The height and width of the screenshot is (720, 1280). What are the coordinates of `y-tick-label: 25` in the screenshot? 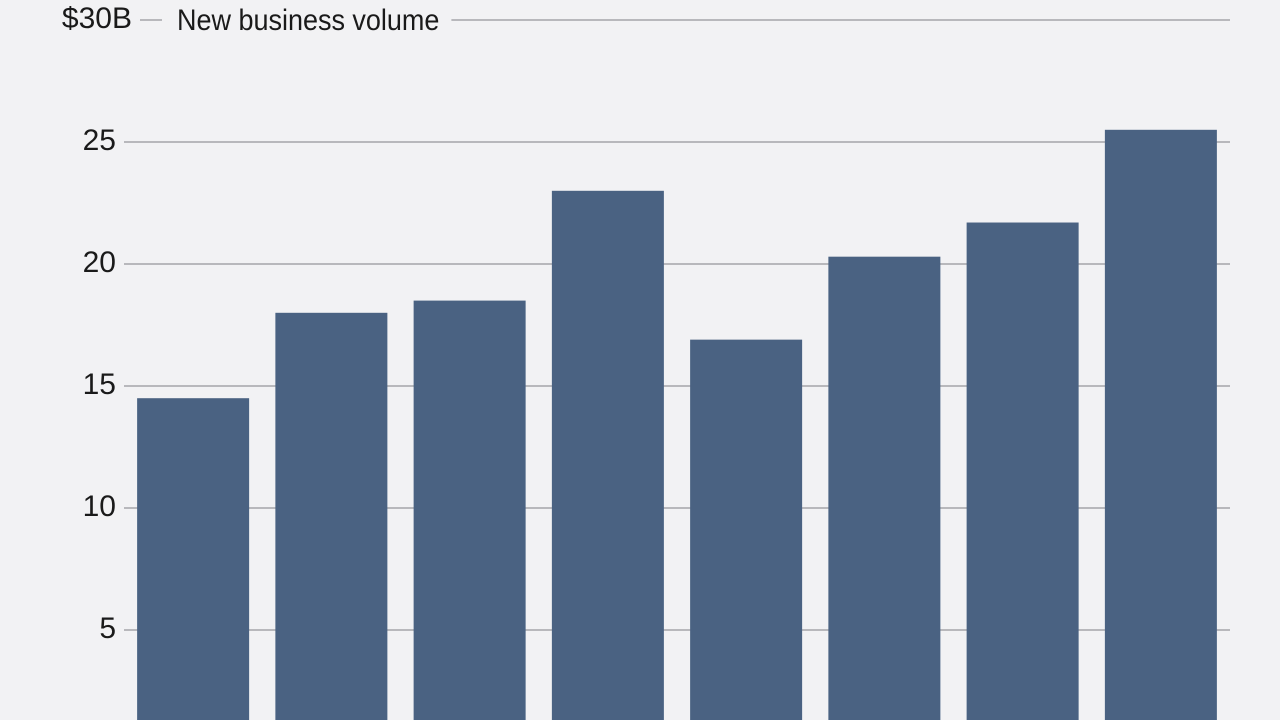 It's located at (99, 140).